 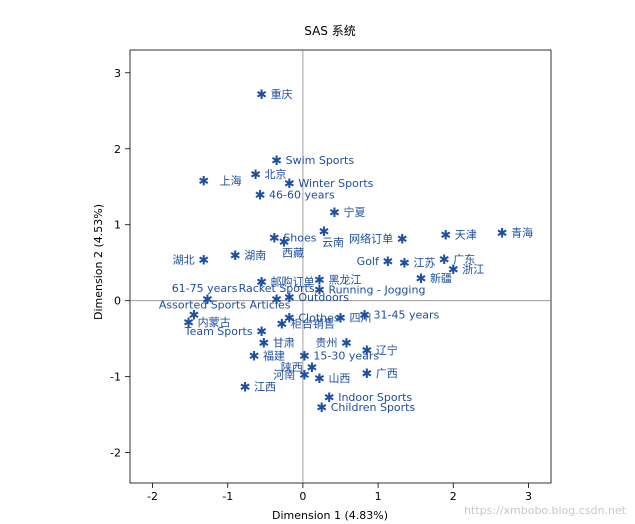 I want to click on x-tick-label: -1, so click(x=227, y=496).